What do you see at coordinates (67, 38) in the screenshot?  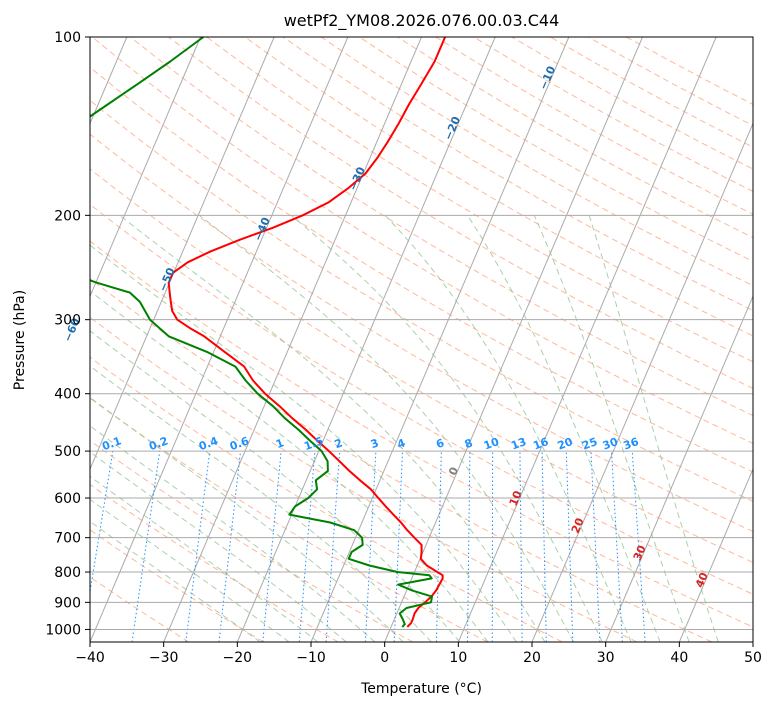 I see `y-tick-label: 100` at bounding box center [67, 38].